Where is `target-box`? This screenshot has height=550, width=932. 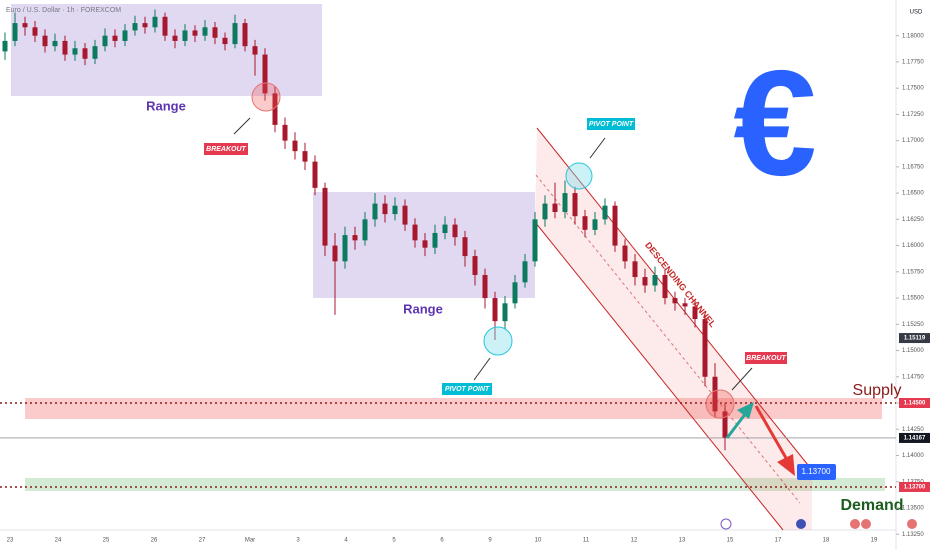
target-box is located at coordinates (816, 472).